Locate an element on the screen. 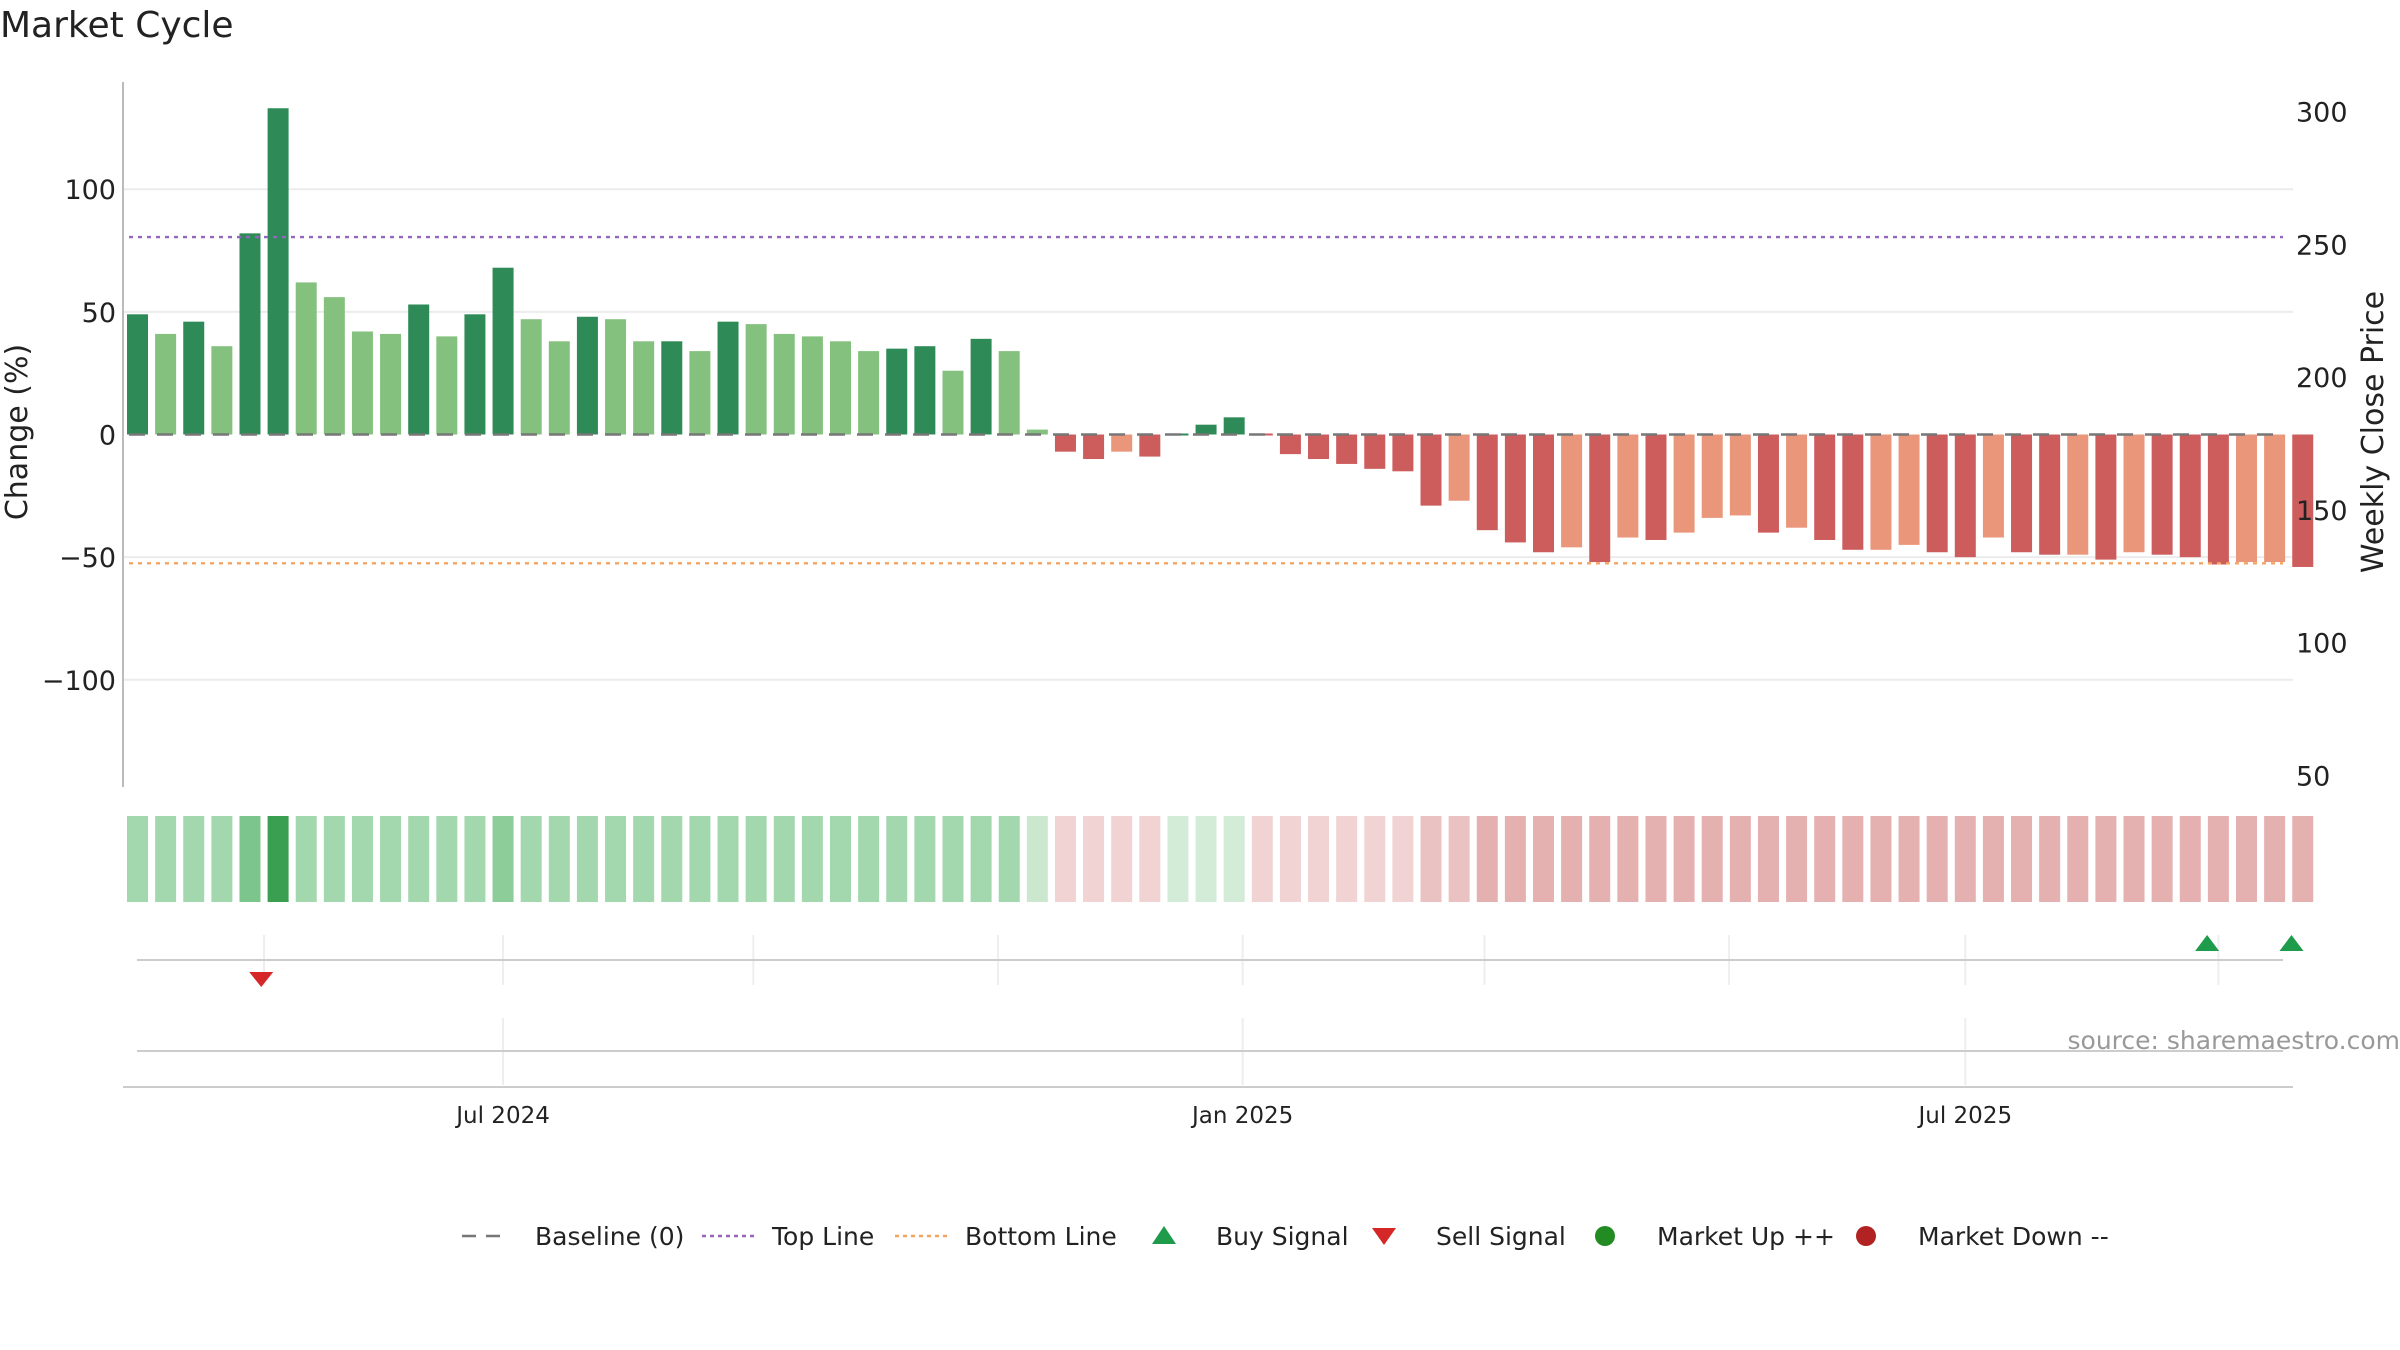 The width and height of the screenshot is (2400, 1350). legend-item: Baseline (0) is located at coordinates (573, 1236).